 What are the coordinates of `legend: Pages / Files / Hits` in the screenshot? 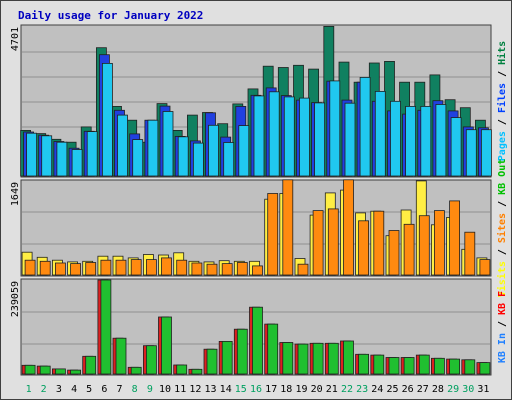 It's located at (502, 101).